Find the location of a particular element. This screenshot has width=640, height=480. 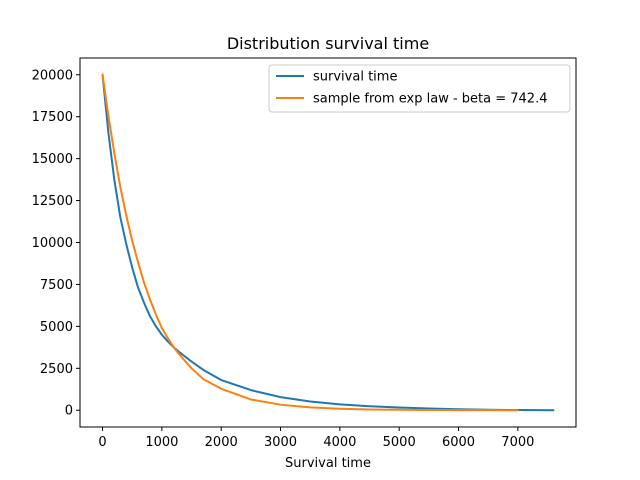

y-tick-label: 12500 is located at coordinates (52, 201).